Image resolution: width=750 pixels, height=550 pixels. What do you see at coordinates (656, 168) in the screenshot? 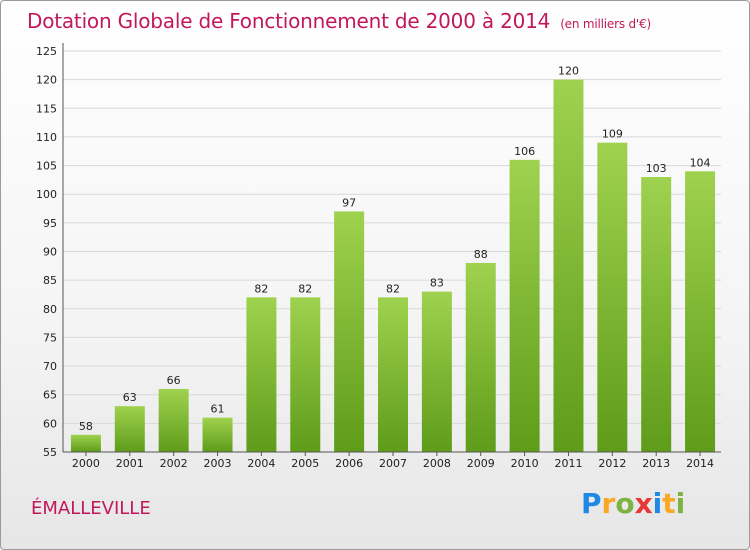
I see `data-label: 103` at bounding box center [656, 168].